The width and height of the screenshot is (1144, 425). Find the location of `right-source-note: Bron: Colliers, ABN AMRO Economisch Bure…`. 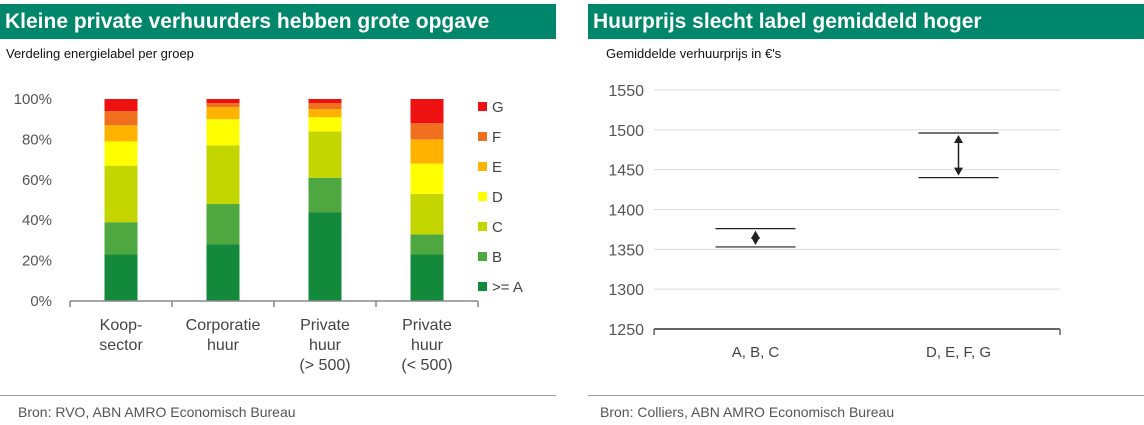

right-source-note: Bron: Colliers, ABN AMRO Economisch Bure… is located at coordinates (747, 412).